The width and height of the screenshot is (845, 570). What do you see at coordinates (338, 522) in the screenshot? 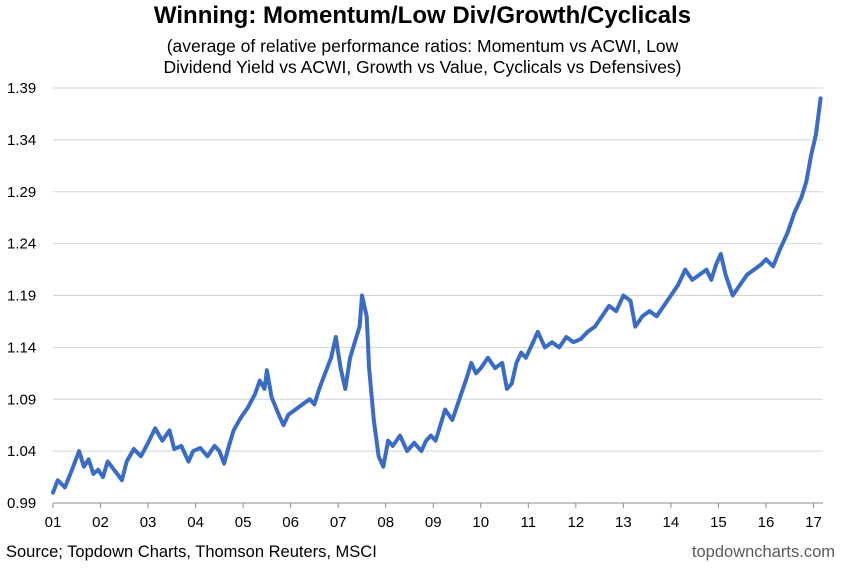
I see `x-tick-label: 07` at bounding box center [338, 522].